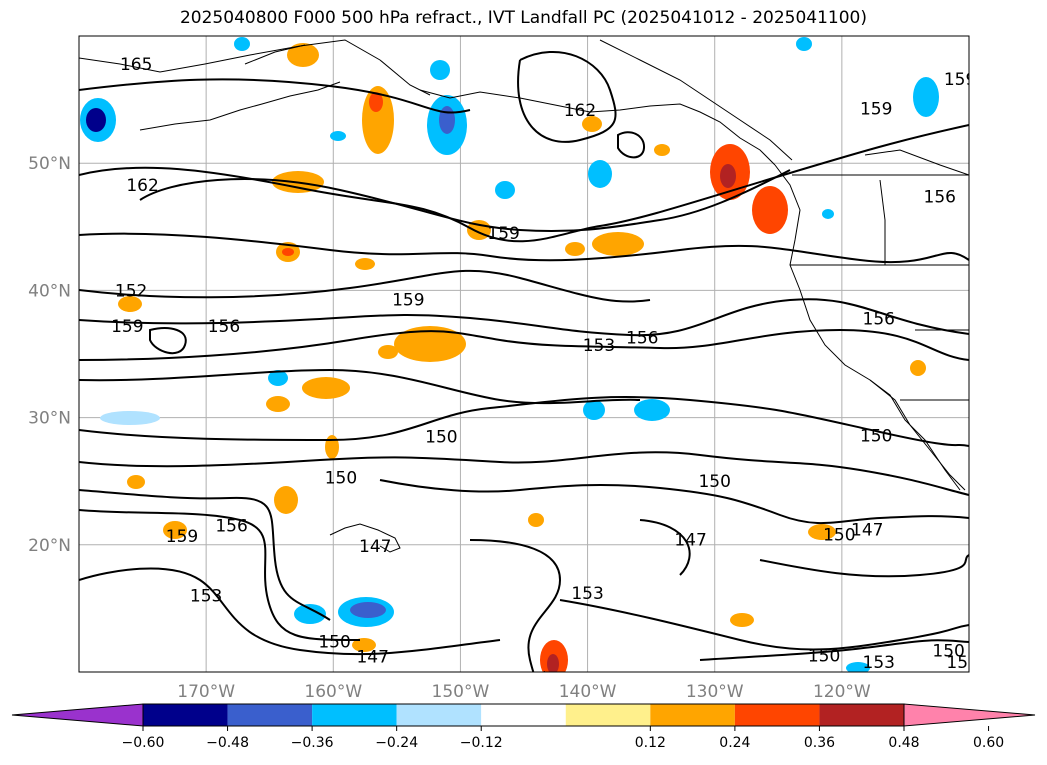 The height and width of the screenshot is (765, 1047). What do you see at coordinates (49, 291) in the screenshot?
I see `latitude-tick-label: 40°N` at bounding box center [49, 291].